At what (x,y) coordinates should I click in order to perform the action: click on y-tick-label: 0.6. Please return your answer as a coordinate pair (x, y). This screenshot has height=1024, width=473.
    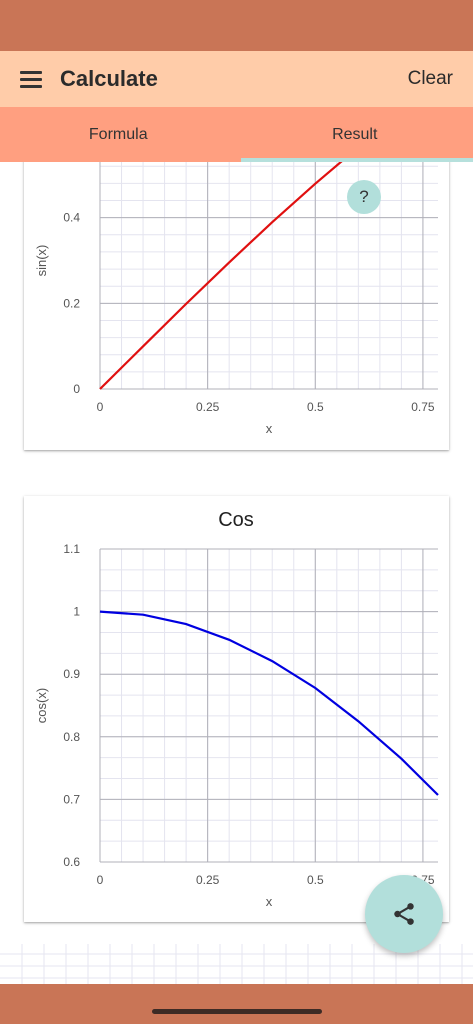
    Looking at the image, I should click on (71, 862).